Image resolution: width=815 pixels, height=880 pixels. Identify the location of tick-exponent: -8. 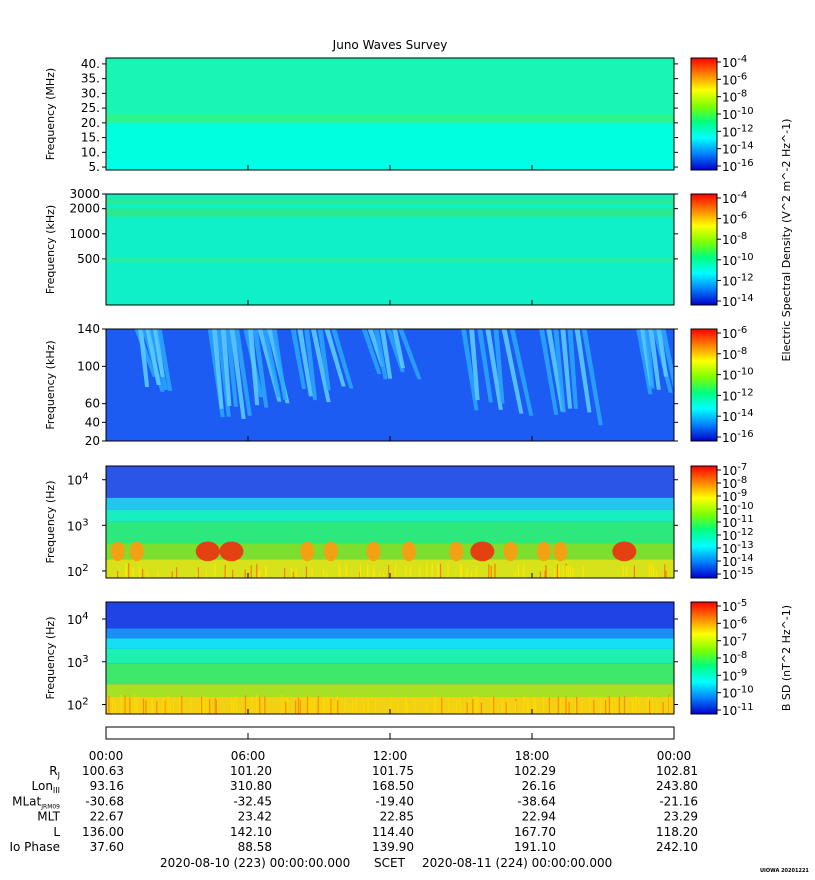
(742, 351).